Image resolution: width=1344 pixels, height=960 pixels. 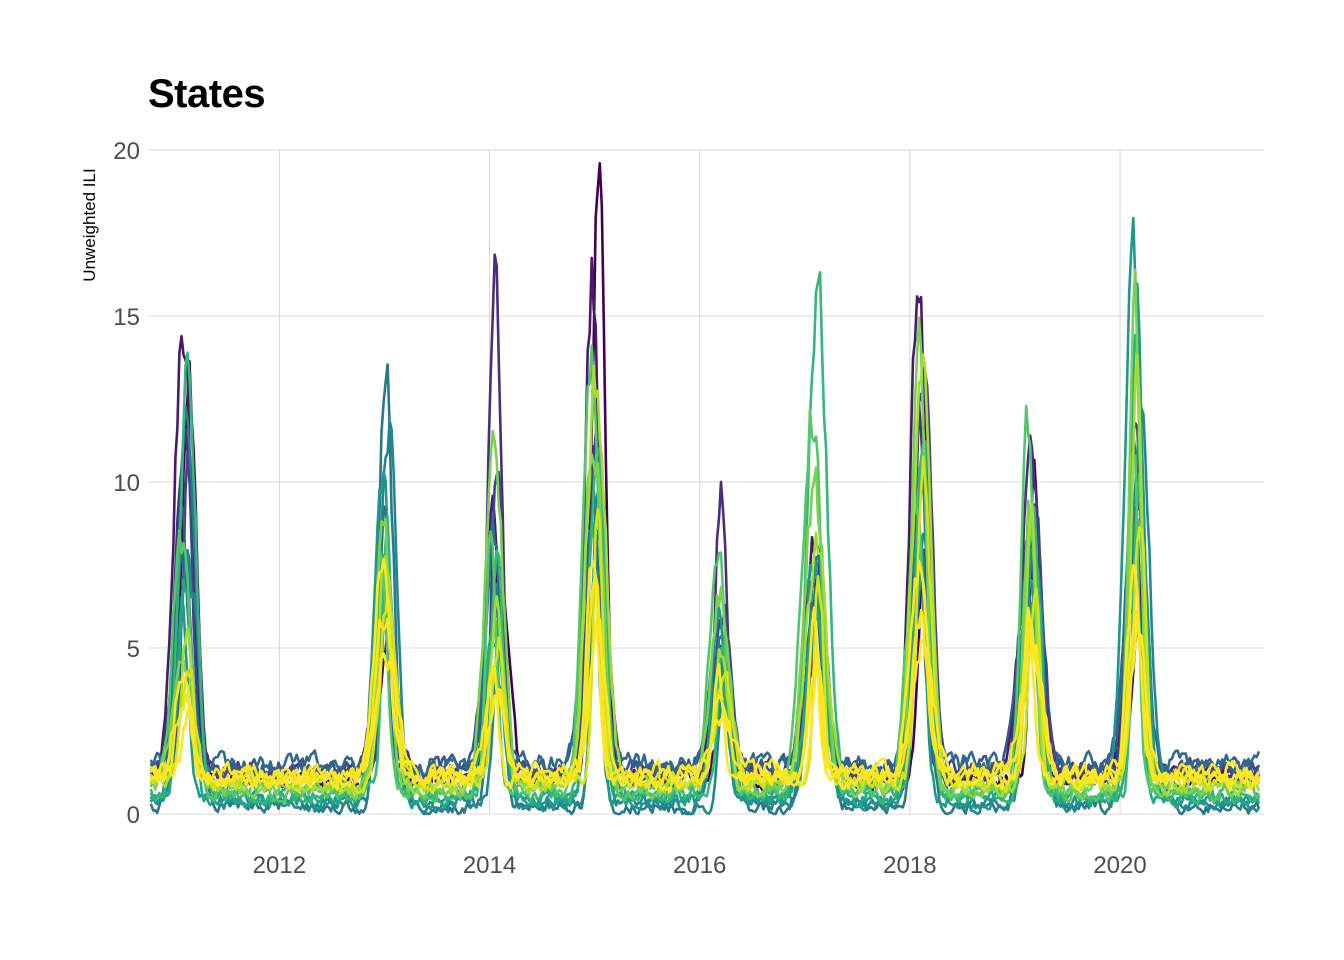 What do you see at coordinates (909, 865) in the screenshot?
I see `x-tick-label: 2018` at bounding box center [909, 865].